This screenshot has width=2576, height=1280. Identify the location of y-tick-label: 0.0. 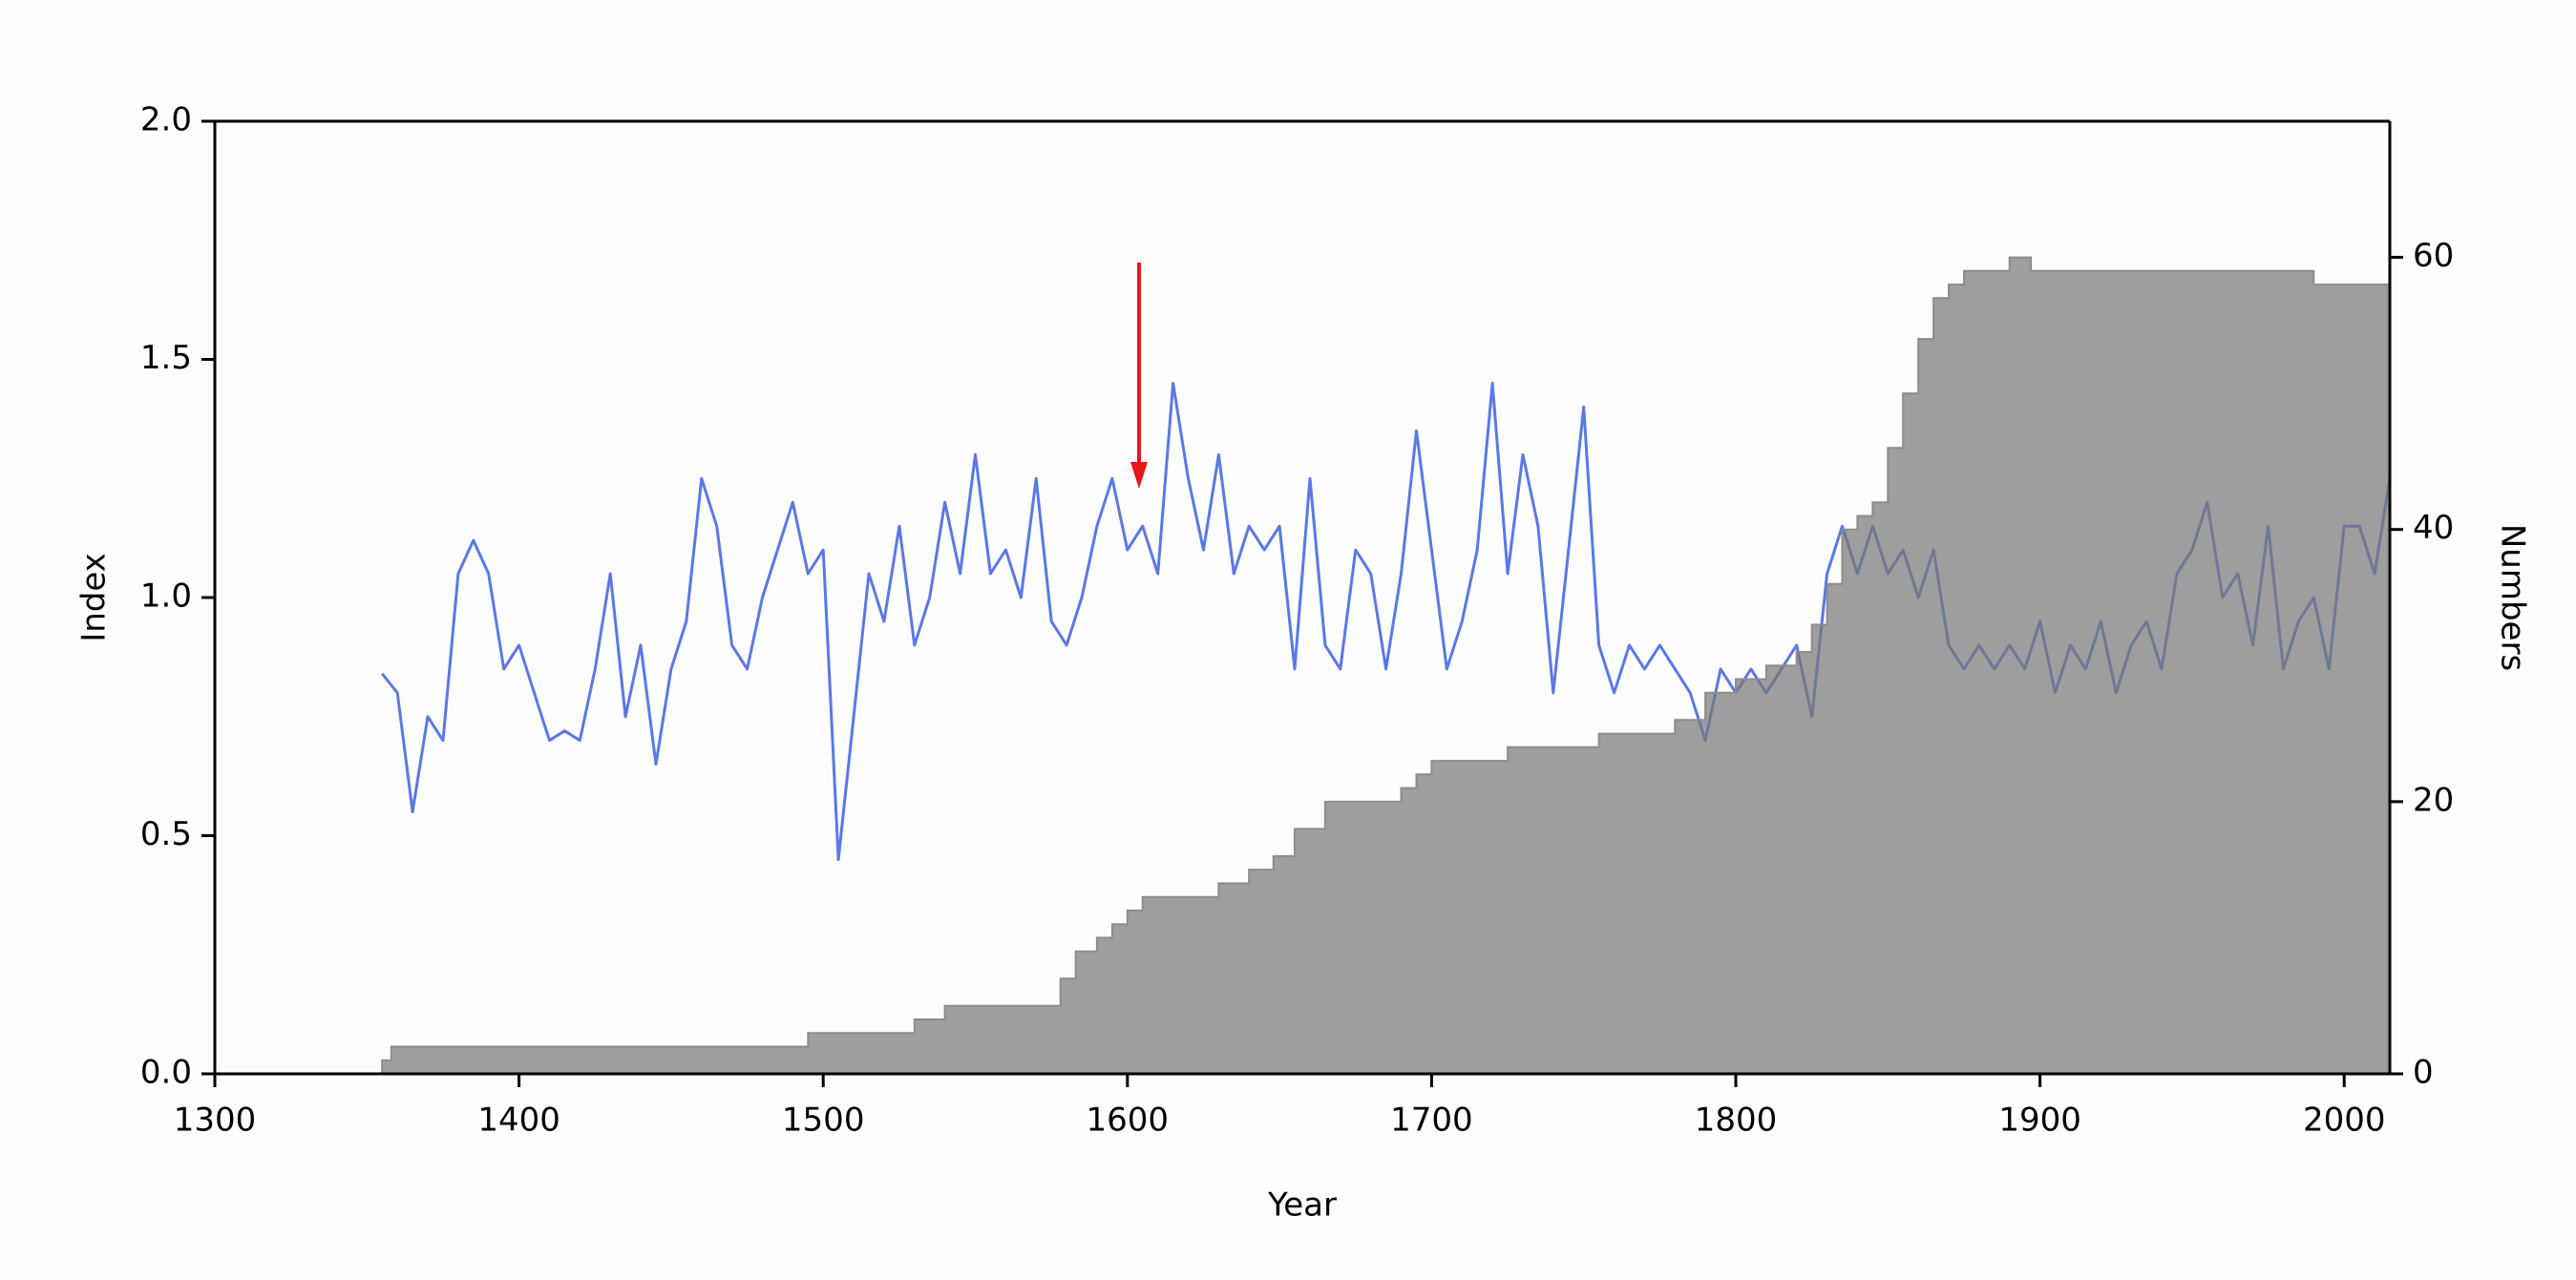
(166, 1073).